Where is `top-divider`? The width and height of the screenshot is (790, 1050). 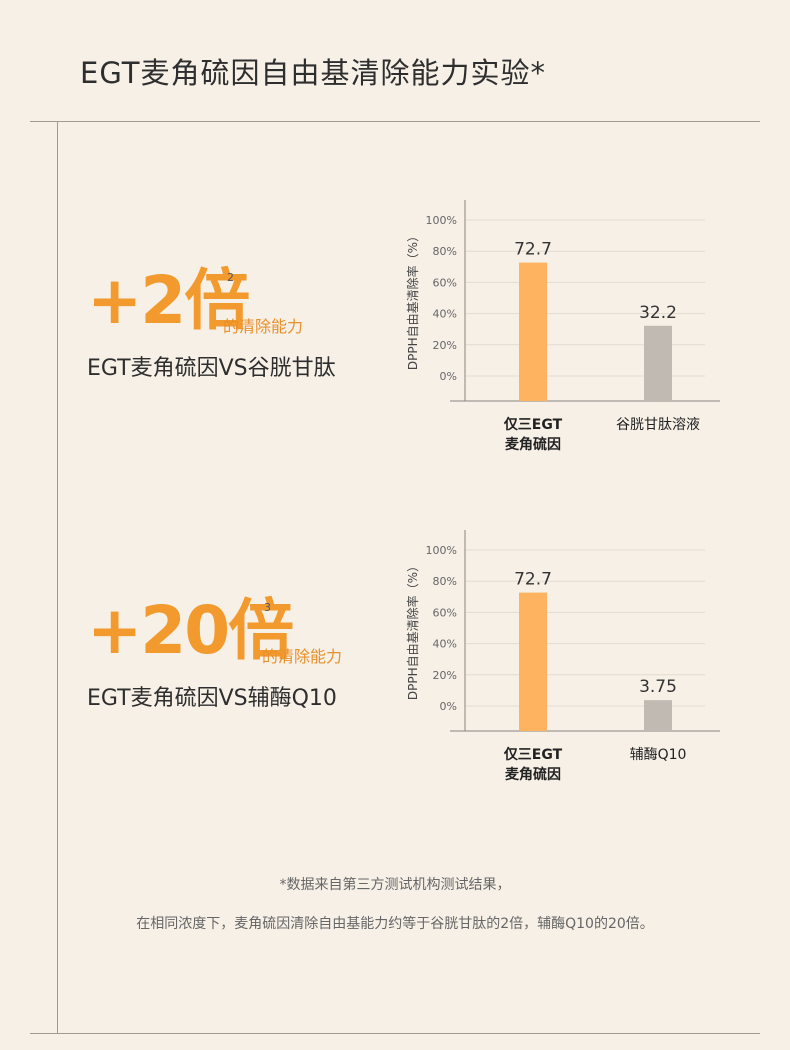 top-divider is located at coordinates (395, 121).